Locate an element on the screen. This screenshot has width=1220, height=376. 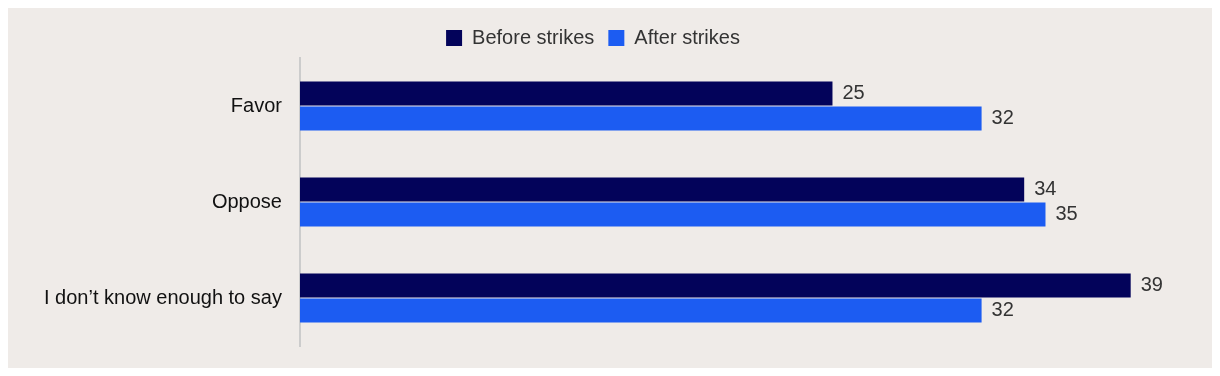
y-tick-label: Oppose is located at coordinates (246, 200).